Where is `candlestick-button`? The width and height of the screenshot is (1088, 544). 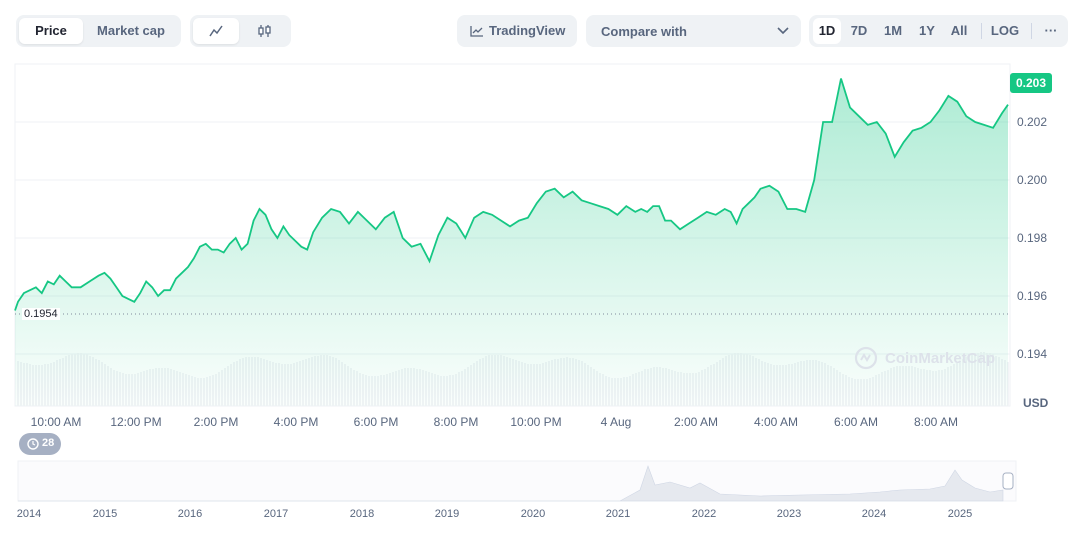
candlestick-button is located at coordinates (265, 31).